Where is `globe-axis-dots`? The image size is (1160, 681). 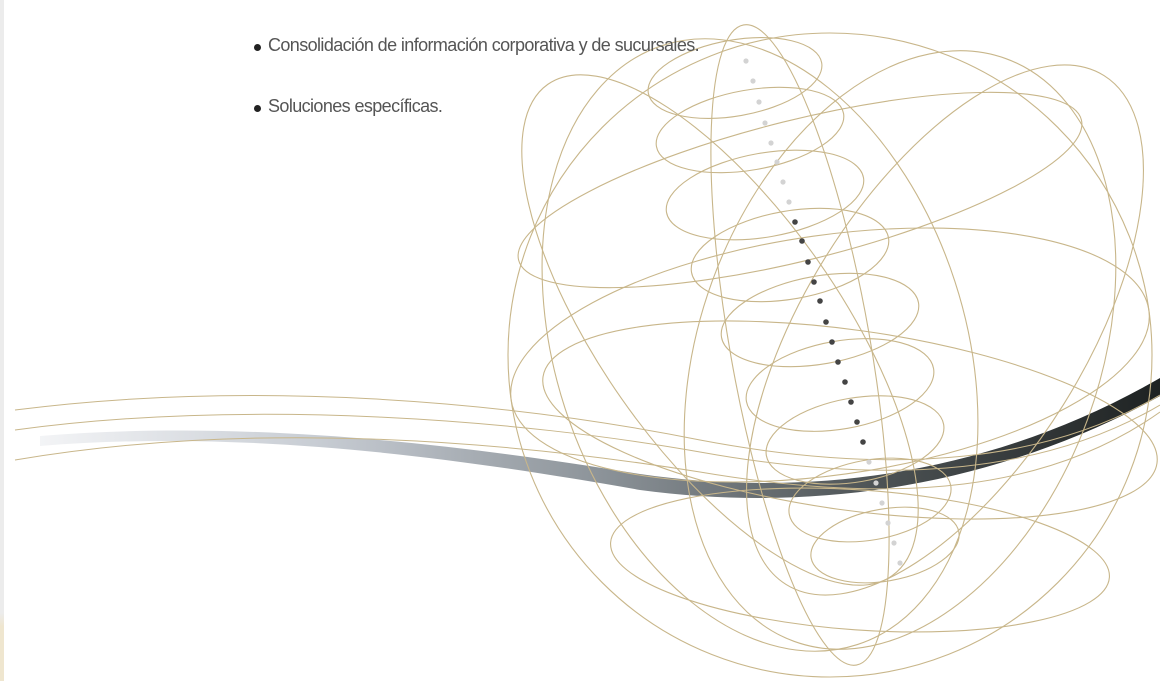 globe-axis-dots is located at coordinates (823, 312).